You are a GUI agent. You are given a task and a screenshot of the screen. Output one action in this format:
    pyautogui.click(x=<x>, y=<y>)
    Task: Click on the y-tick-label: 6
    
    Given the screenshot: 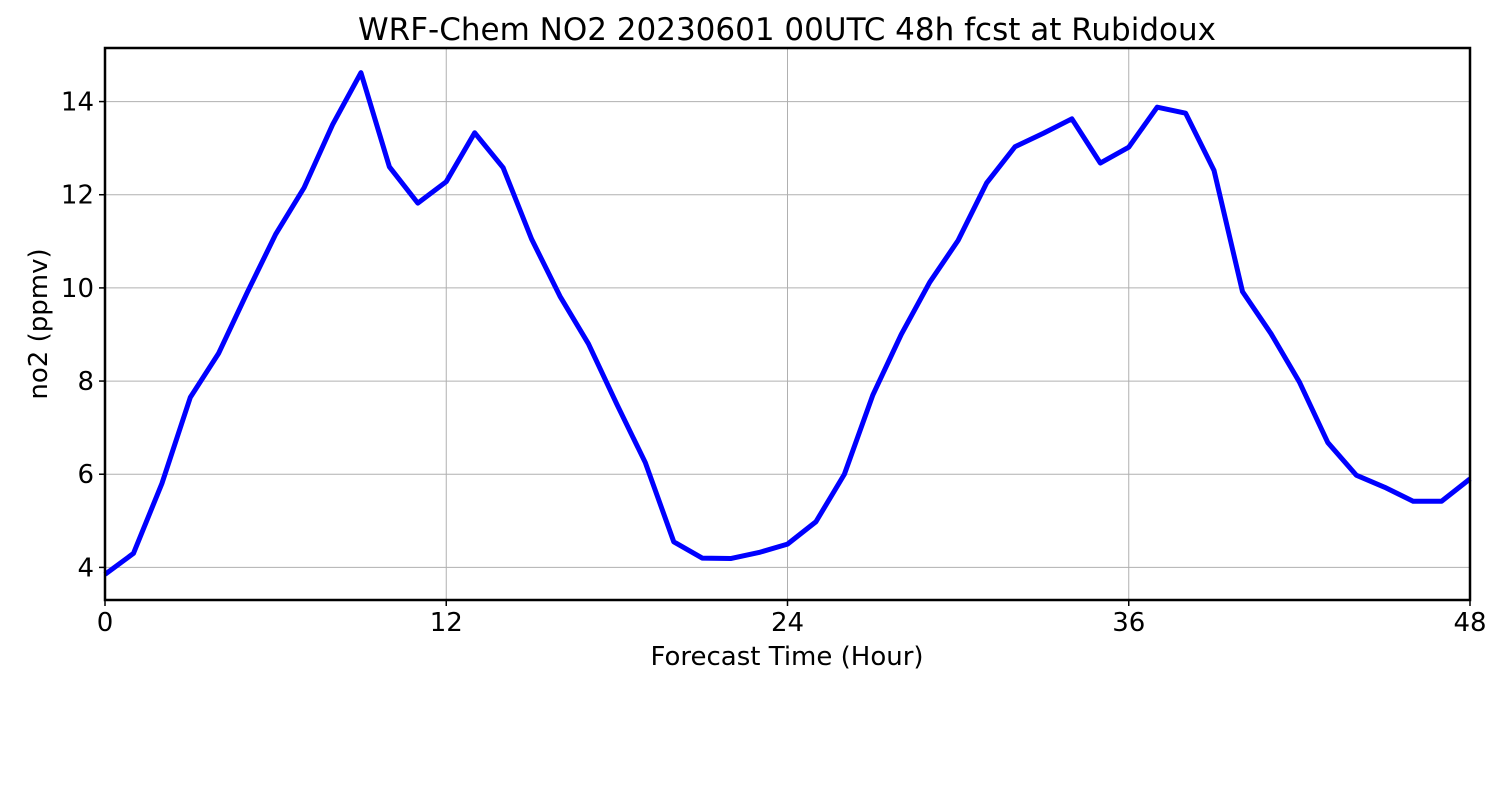 What is the action you would take?
    pyautogui.click(x=85, y=475)
    